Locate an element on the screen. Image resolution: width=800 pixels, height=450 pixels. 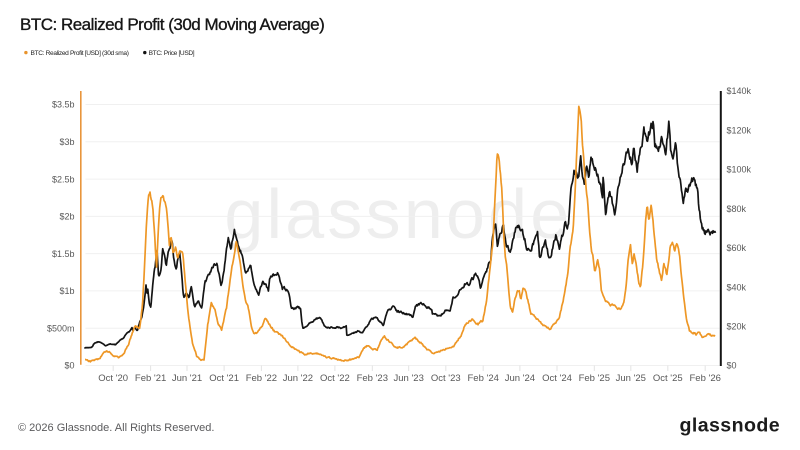
svg-text: Oct '20 is located at coordinates (113, 378).